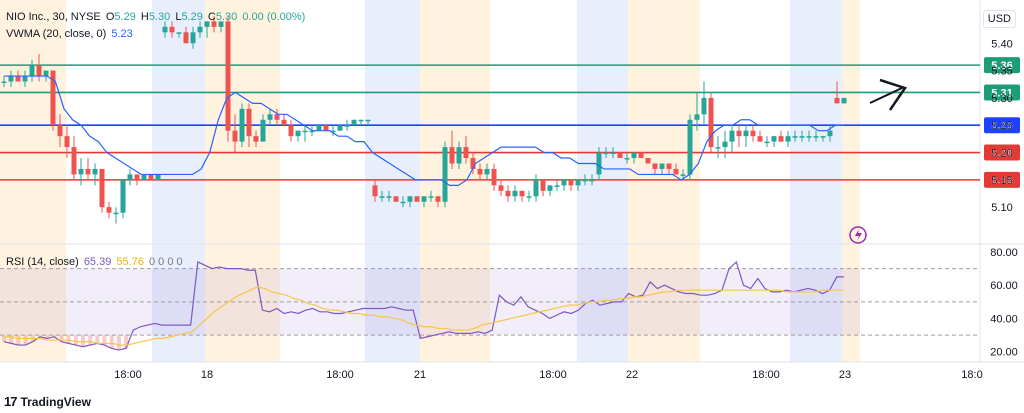  Describe the element at coordinates (1004, 353) in the screenshot. I see `rsi-tick-label: 20.00` at that location.